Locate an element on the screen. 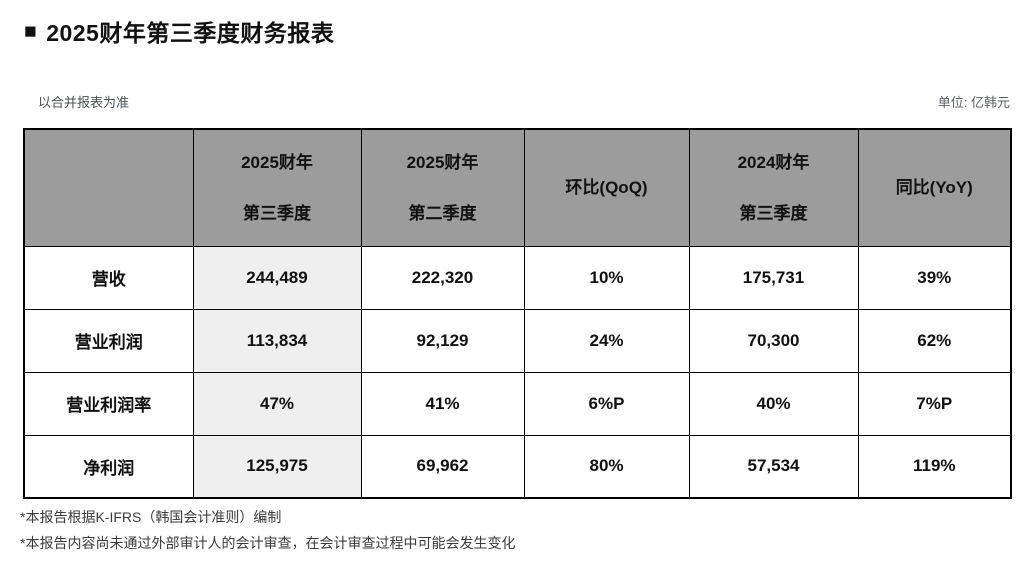 The height and width of the screenshot is (561, 1033). meta-row: 以合并报表为准 单位: 亿韩元 is located at coordinates (524, 101).